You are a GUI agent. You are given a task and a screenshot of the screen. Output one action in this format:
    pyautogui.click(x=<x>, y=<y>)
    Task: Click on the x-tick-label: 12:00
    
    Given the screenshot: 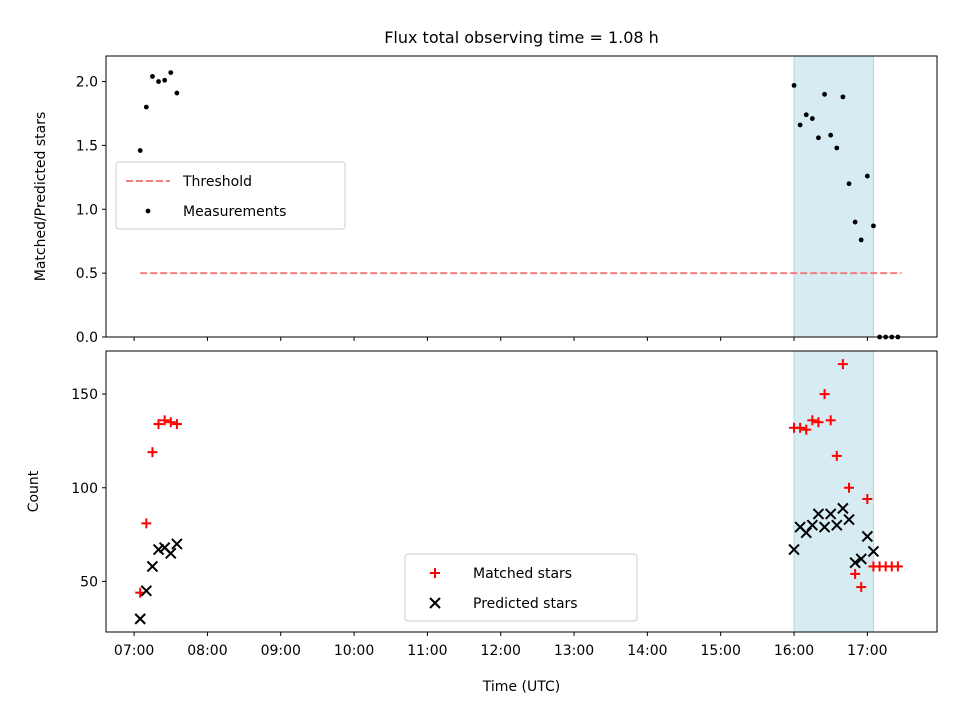 What is the action you would take?
    pyautogui.click(x=501, y=651)
    